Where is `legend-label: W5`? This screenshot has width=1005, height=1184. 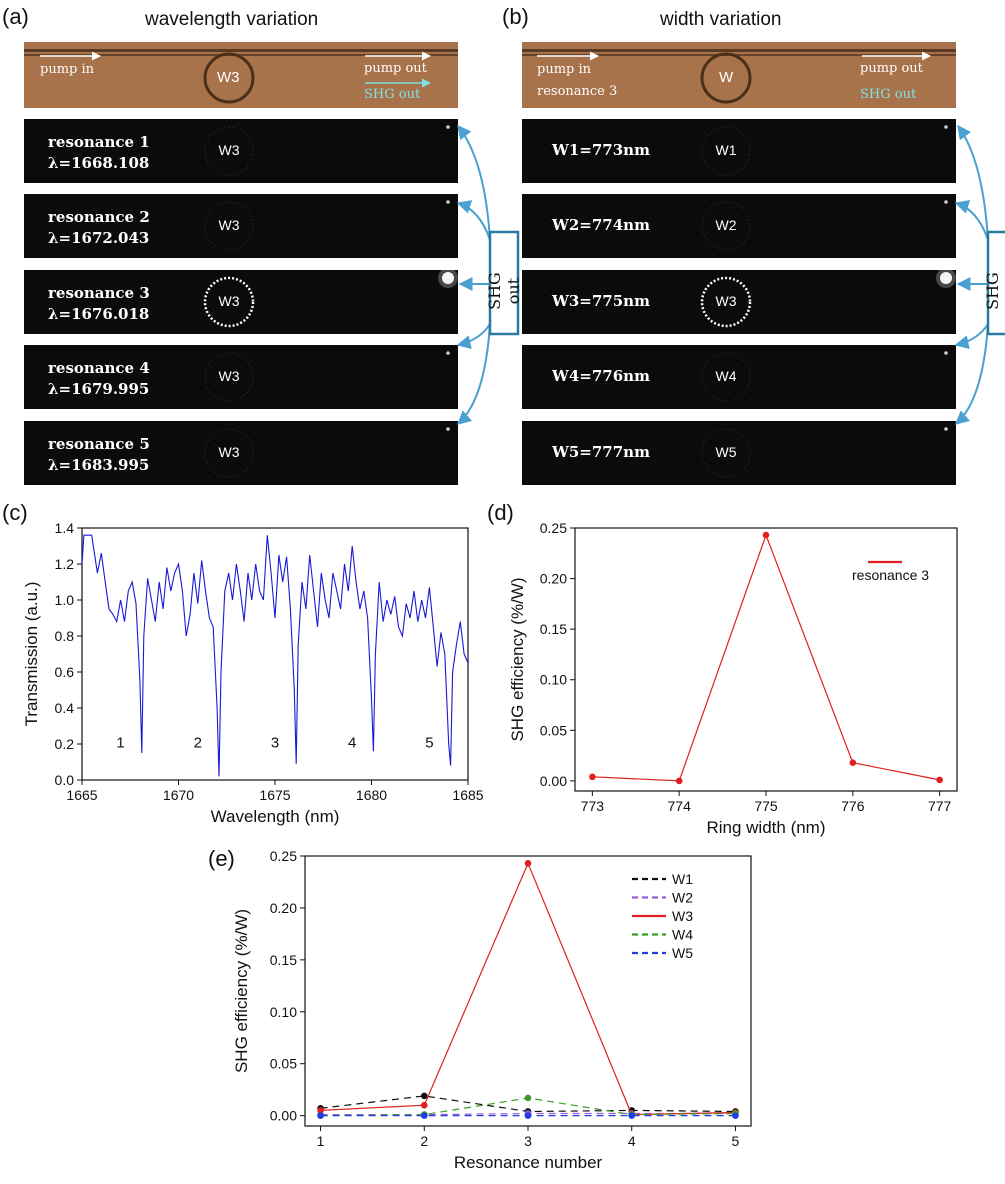
legend-label: W5 is located at coordinates (682, 953).